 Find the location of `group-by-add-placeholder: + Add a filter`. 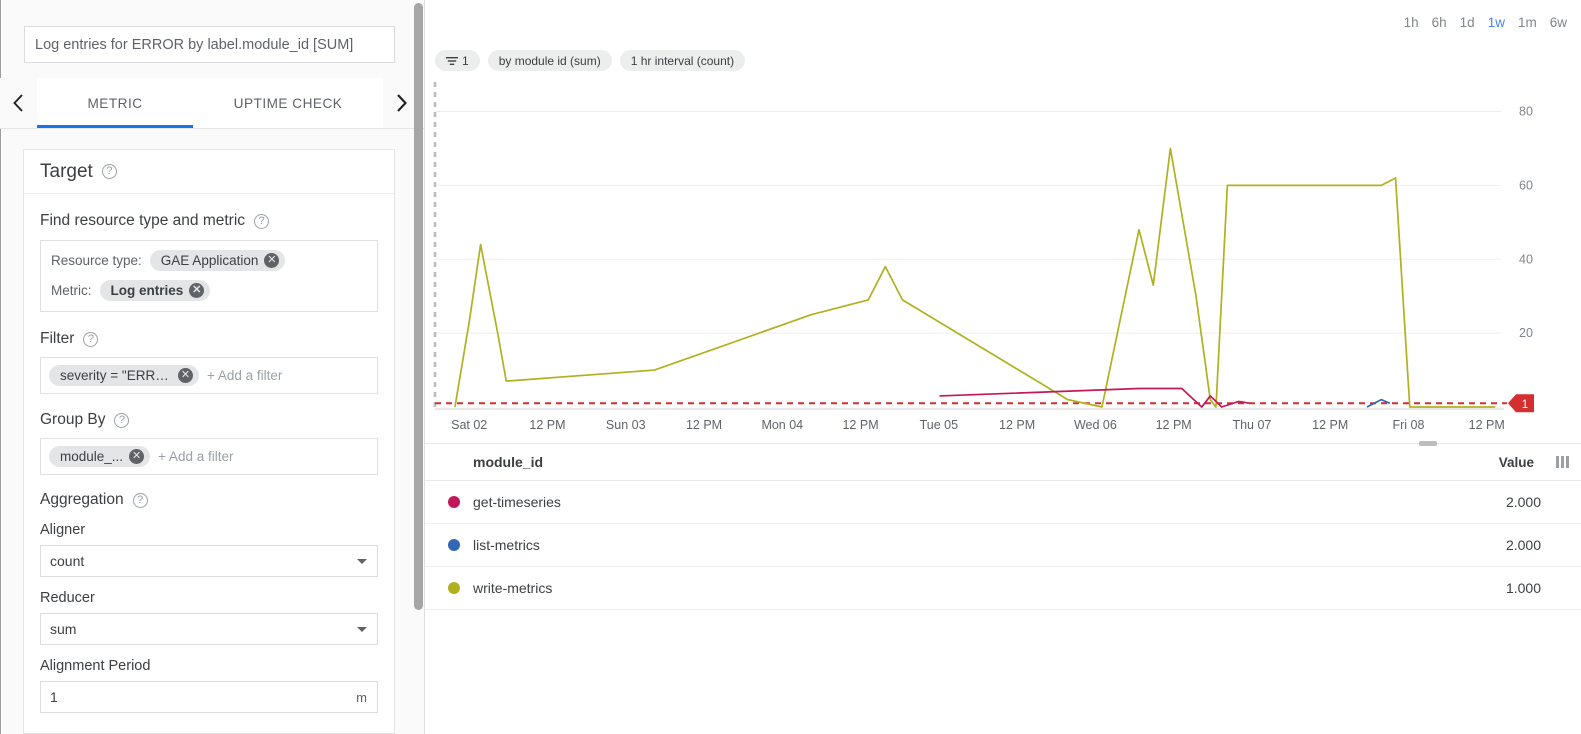

group-by-add-placeholder: + Add a filter is located at coordinates (196, 456).